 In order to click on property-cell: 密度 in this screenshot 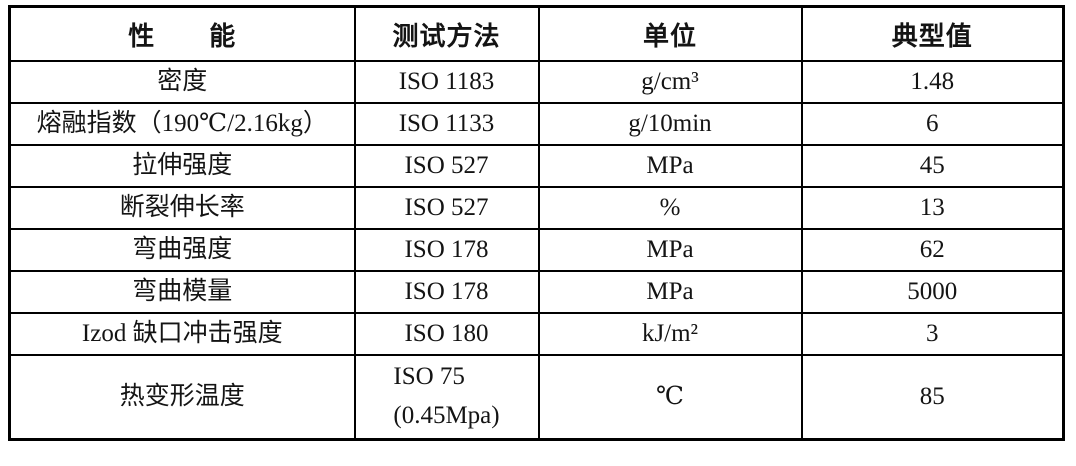, I will do `click(182, 82)`.